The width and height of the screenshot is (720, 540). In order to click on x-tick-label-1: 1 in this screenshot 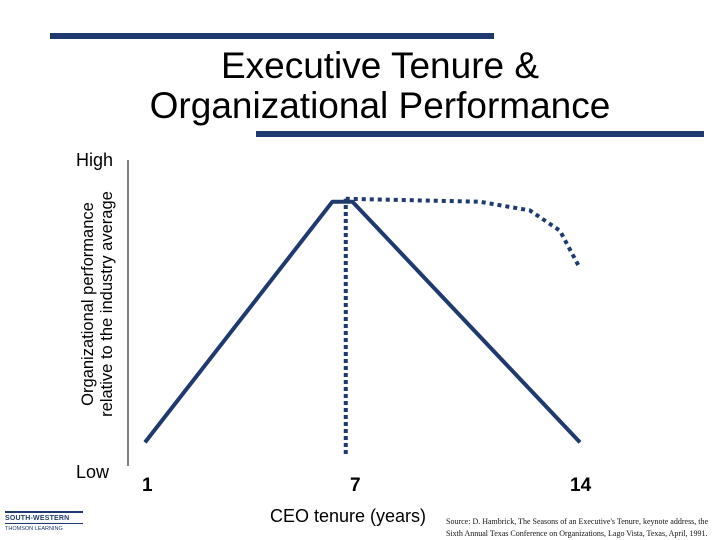, I will do `click(147, 485)`.